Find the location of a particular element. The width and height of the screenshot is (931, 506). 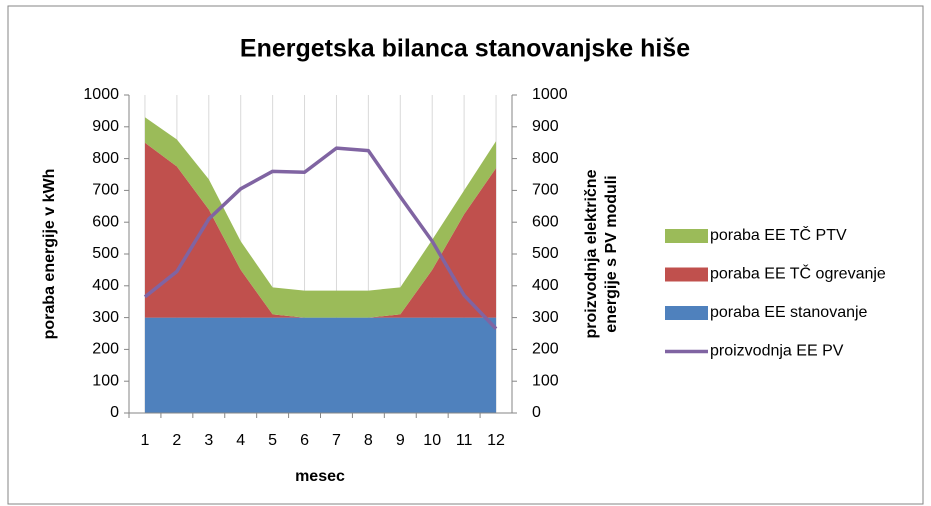

legend-label: poraba EE TČ ogrevanje is located at coordinates (798, 273).